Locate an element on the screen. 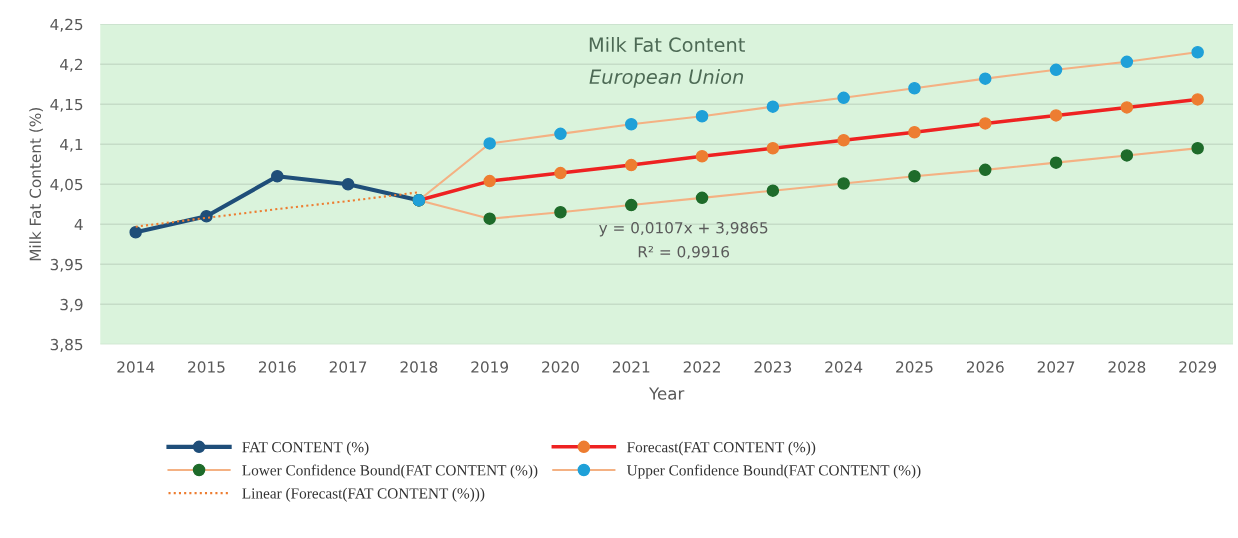 This screenshot has height=538, width=1238. x-tick-label: 2018 is located at coordinates (419, 367).